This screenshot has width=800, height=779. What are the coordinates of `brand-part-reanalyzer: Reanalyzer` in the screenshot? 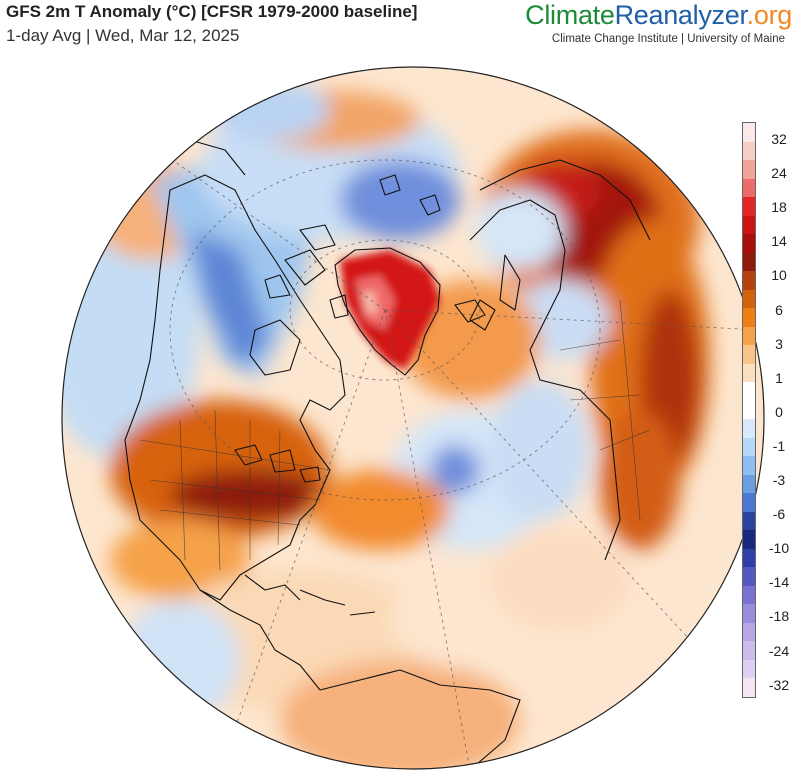 It's located at (680, 15).